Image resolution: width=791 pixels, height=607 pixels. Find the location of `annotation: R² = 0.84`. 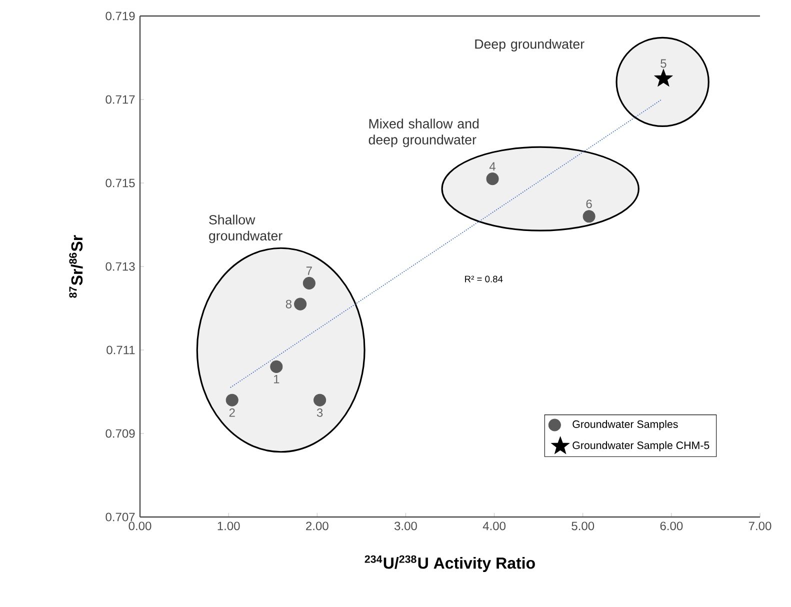

annotation: R² = 0.84 is located at coordinates (484, 279).